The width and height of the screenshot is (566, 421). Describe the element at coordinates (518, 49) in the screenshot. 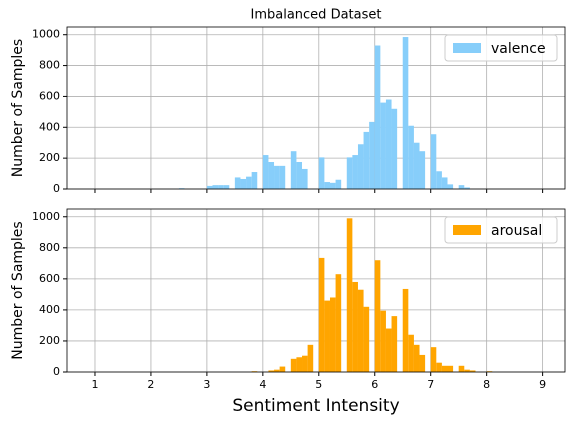

I see `legend-label: valence` at that location.